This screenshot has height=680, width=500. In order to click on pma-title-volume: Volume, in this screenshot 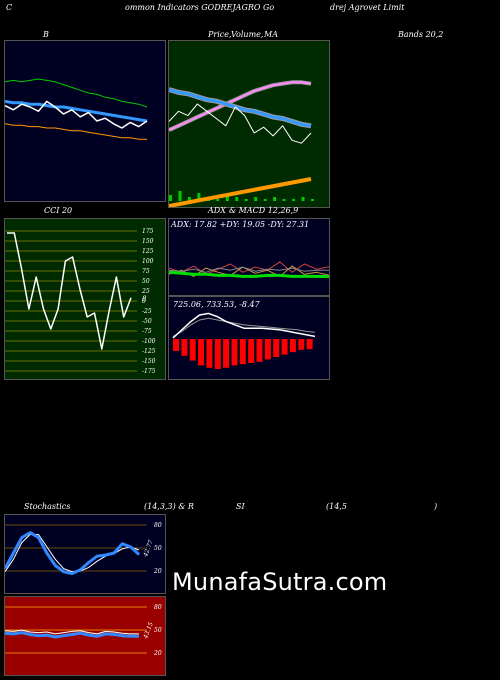, I will do `click(247, 34)`.